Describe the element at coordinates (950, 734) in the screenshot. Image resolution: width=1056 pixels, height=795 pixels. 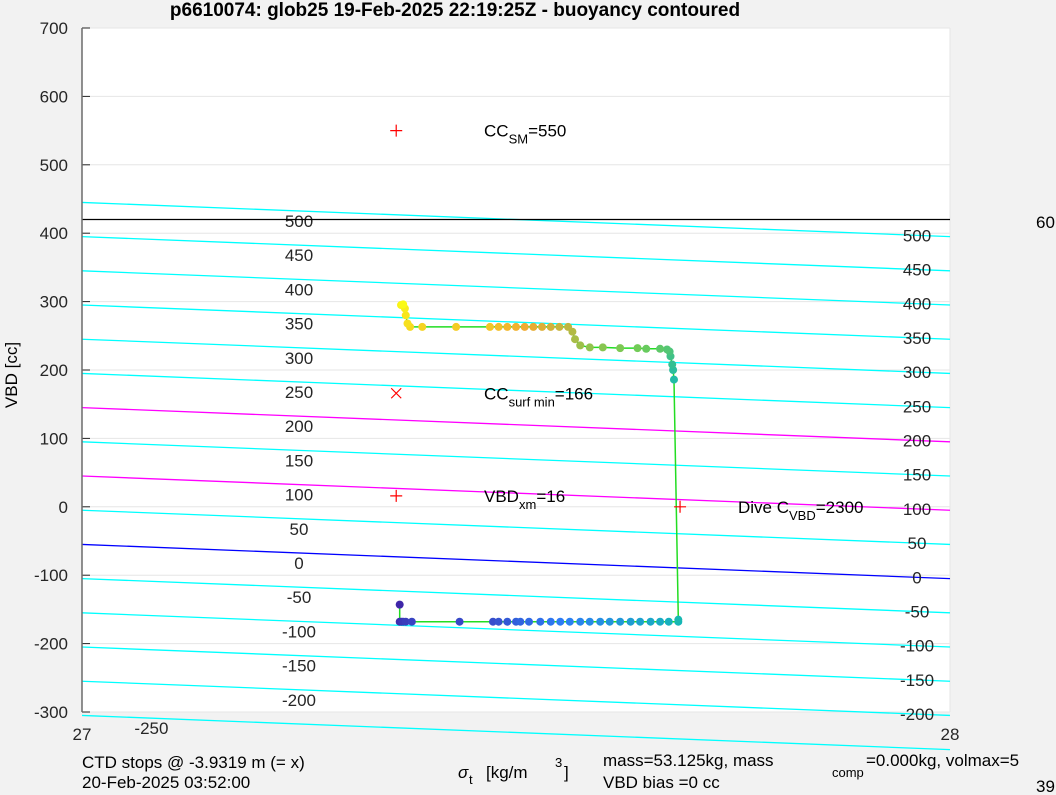
I see `x-tick-label: 28` at that location.